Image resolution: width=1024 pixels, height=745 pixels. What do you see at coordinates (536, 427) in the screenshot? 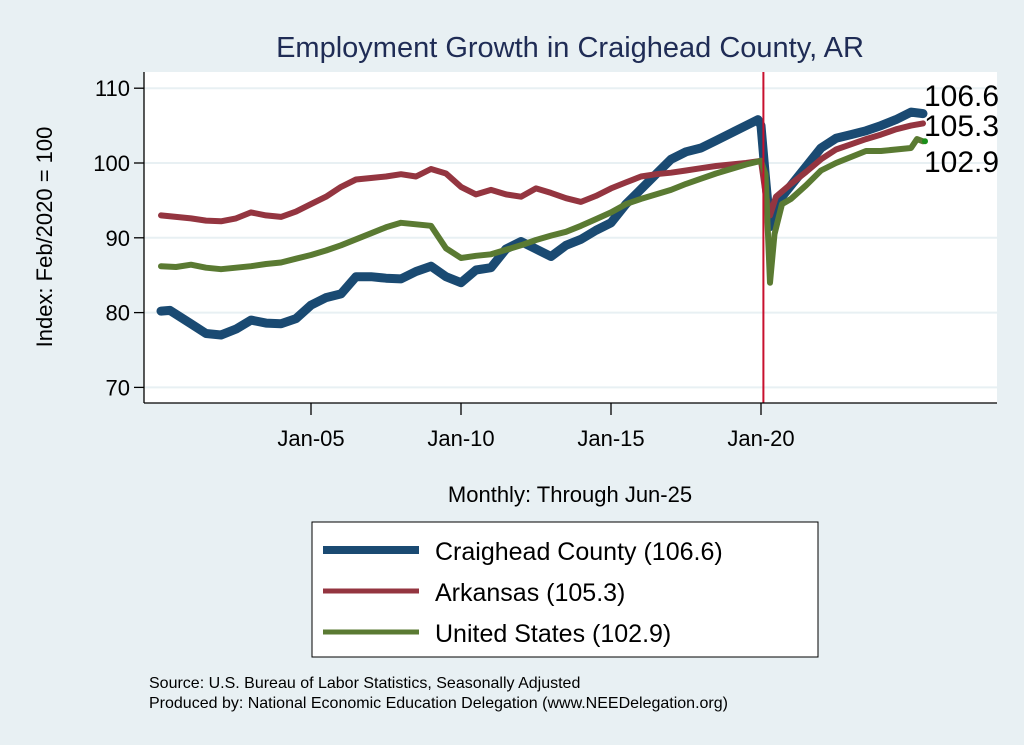
I see `x-ticks: Jan-05 Jan-10 Jan-15 Jan-20` at bounding box center [536, 427].